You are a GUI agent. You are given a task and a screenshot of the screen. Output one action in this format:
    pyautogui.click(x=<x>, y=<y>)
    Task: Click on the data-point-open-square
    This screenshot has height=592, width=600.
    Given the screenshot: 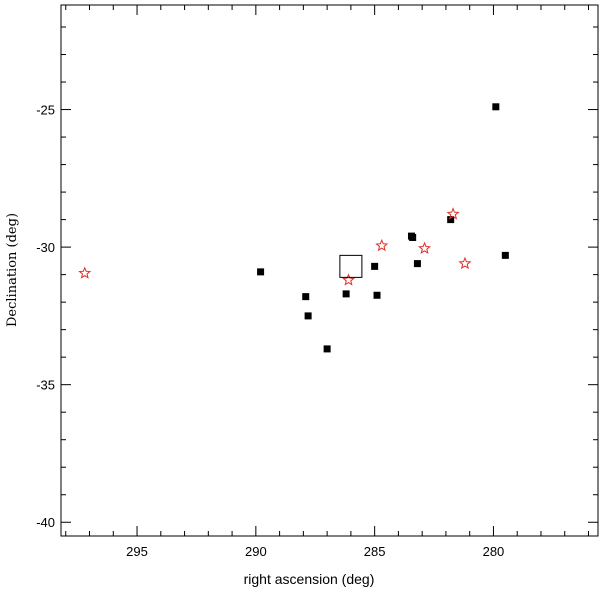 What is the action you would take?
    pyautogui.click(x=351, y=266)
    